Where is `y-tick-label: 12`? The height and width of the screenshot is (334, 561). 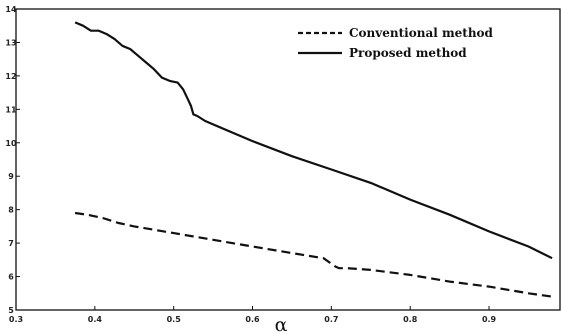
y-tick-label: 12 is located at coordinates (10, 76).